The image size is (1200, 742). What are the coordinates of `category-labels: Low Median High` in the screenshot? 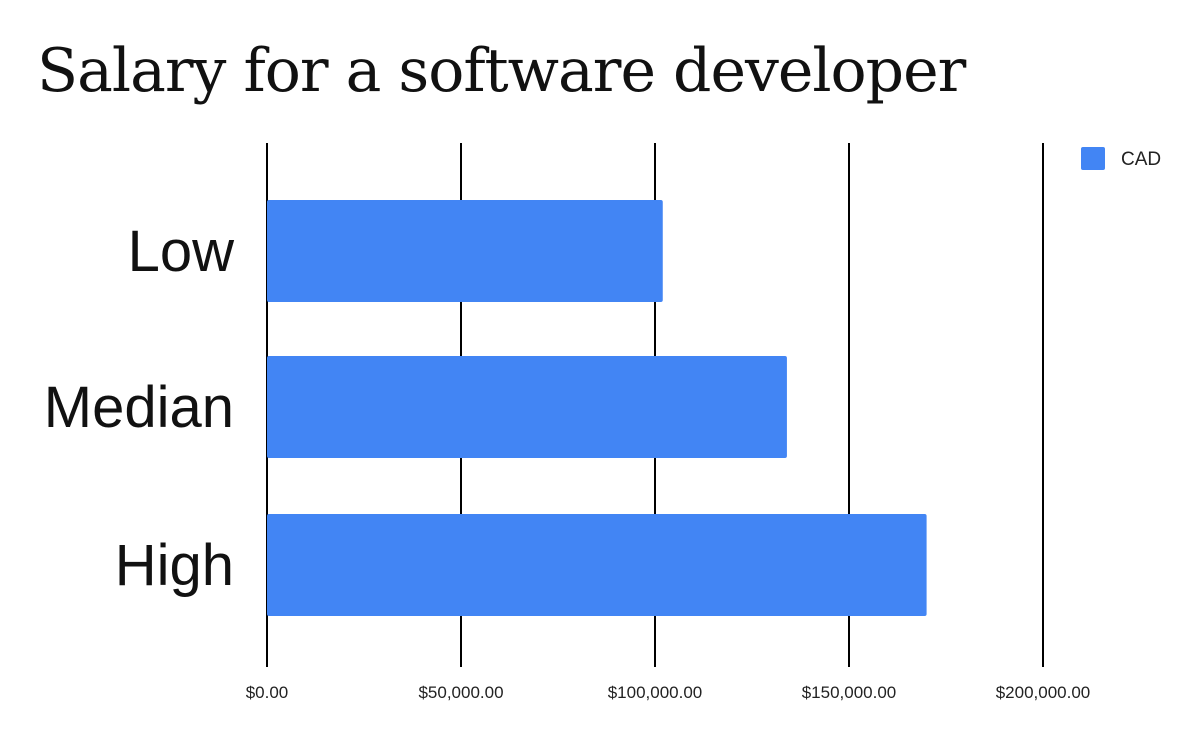 It's located at (139, 408).